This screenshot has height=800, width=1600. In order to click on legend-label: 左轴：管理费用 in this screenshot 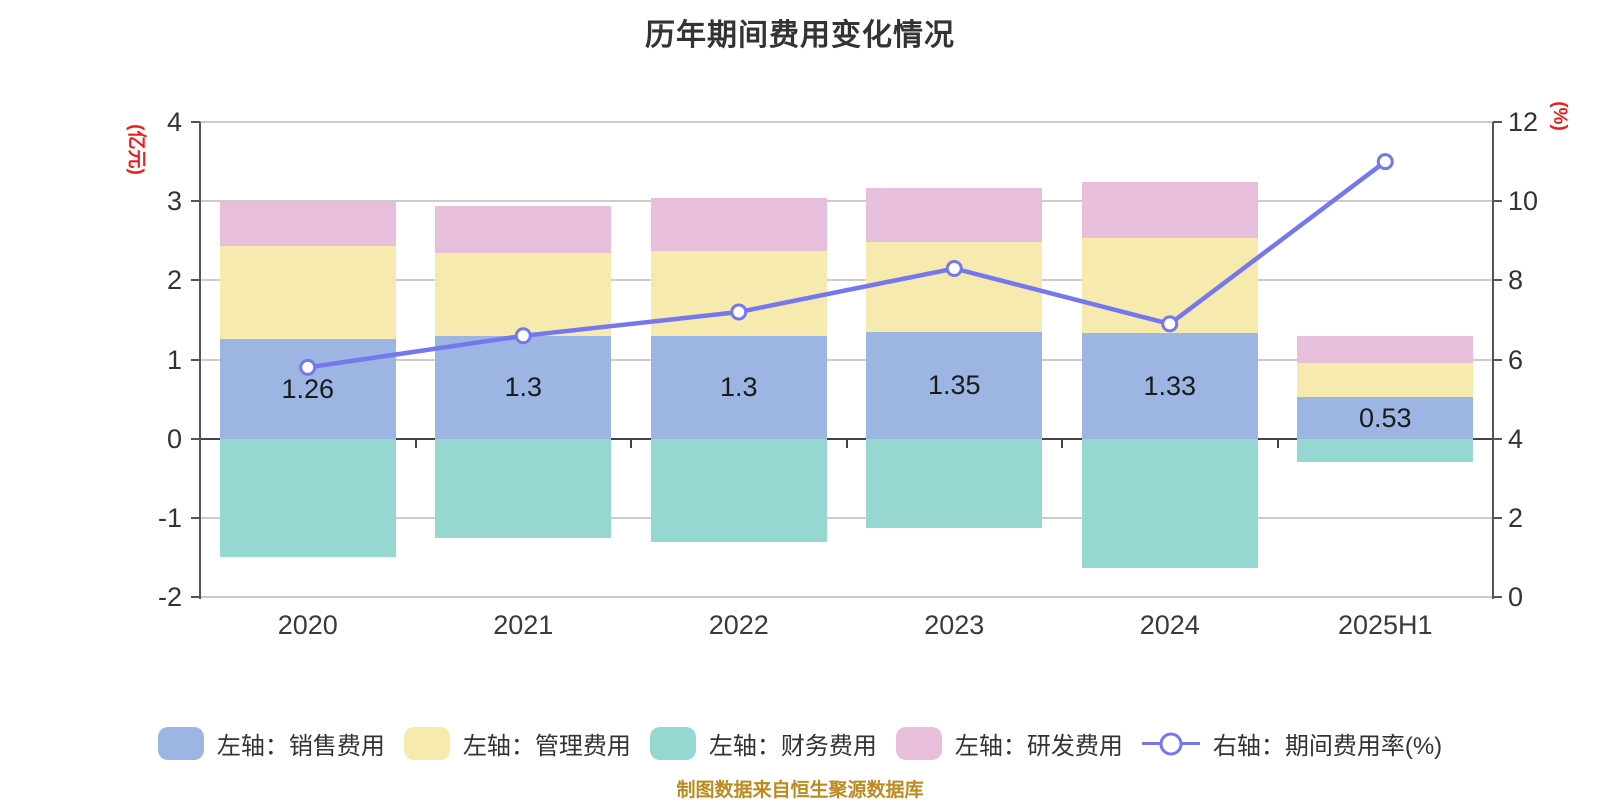, I will do `click(546, 746)`.